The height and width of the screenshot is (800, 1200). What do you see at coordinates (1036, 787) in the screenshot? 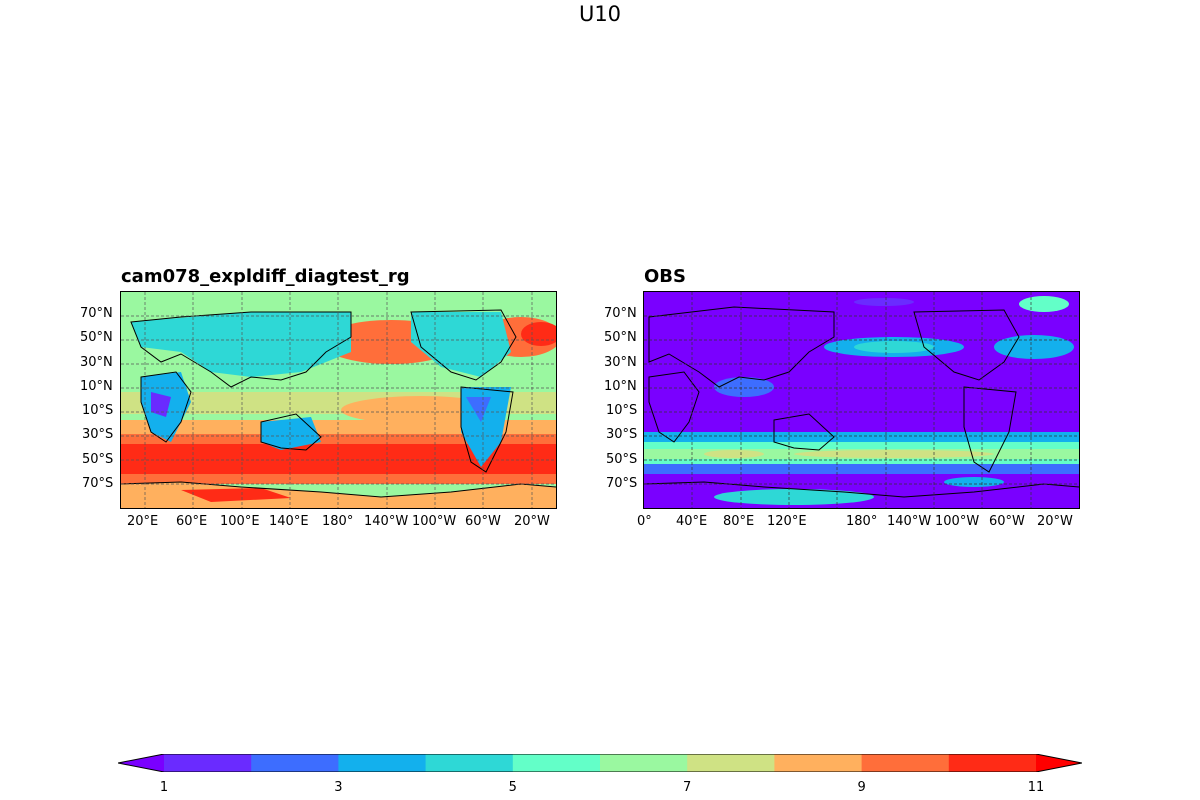
I see `colorbar-tick-label: 11` at bounding box center [1036, 787].